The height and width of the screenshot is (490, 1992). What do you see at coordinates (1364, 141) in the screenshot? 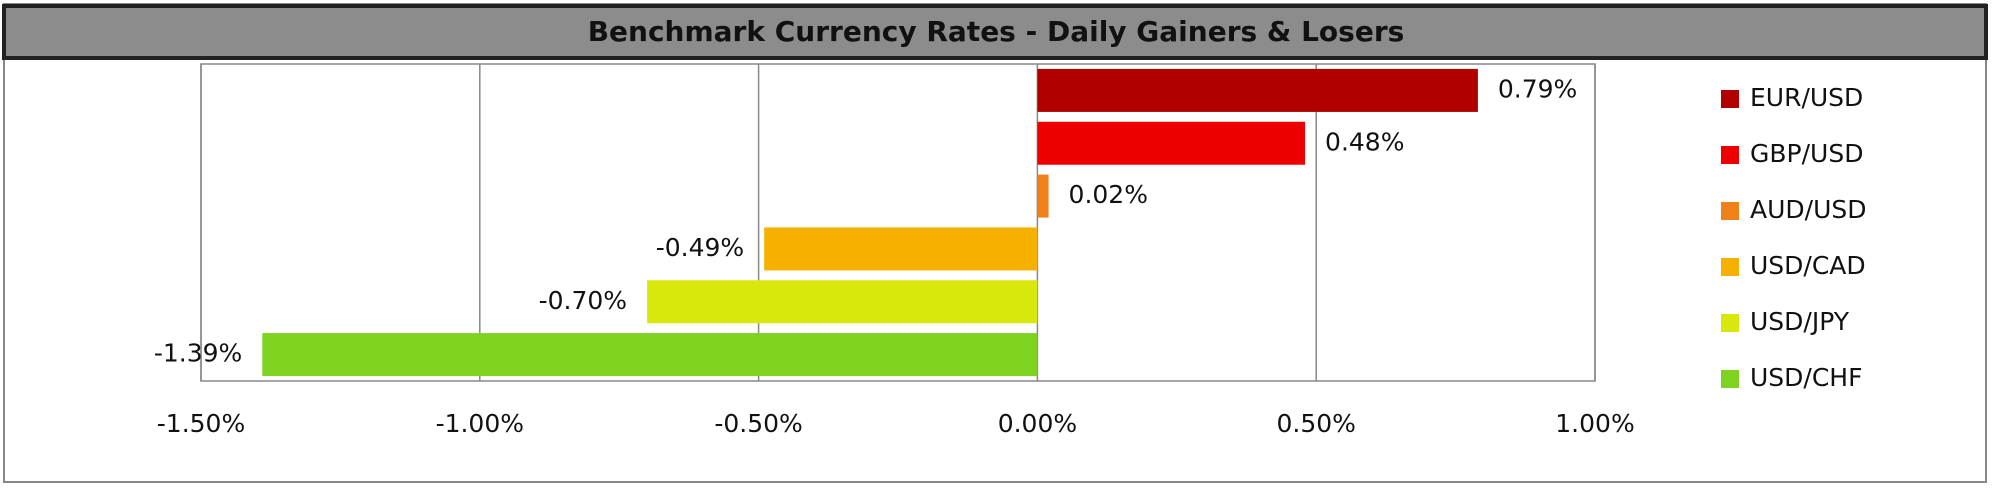
I see `value-label: 0.48%` at bounding box center [1364, 141].